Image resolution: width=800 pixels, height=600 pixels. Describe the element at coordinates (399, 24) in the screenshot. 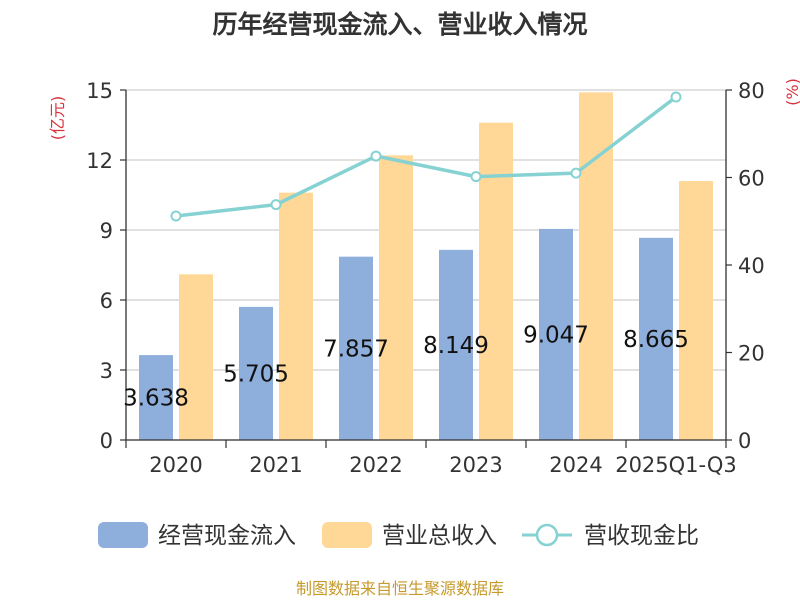

I see `chart-title: 历年经营现金流入、营业收入情况` at that location.